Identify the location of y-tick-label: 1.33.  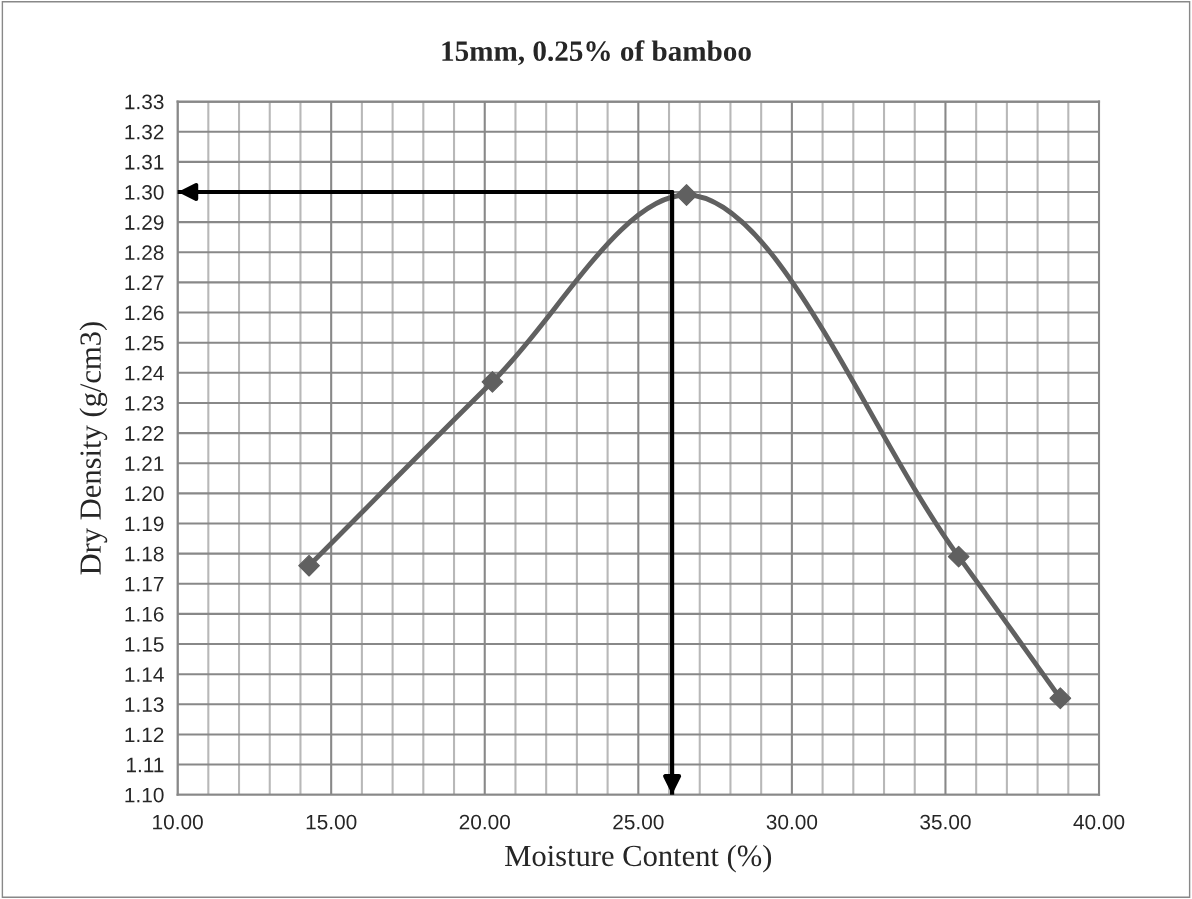
(144, 102).